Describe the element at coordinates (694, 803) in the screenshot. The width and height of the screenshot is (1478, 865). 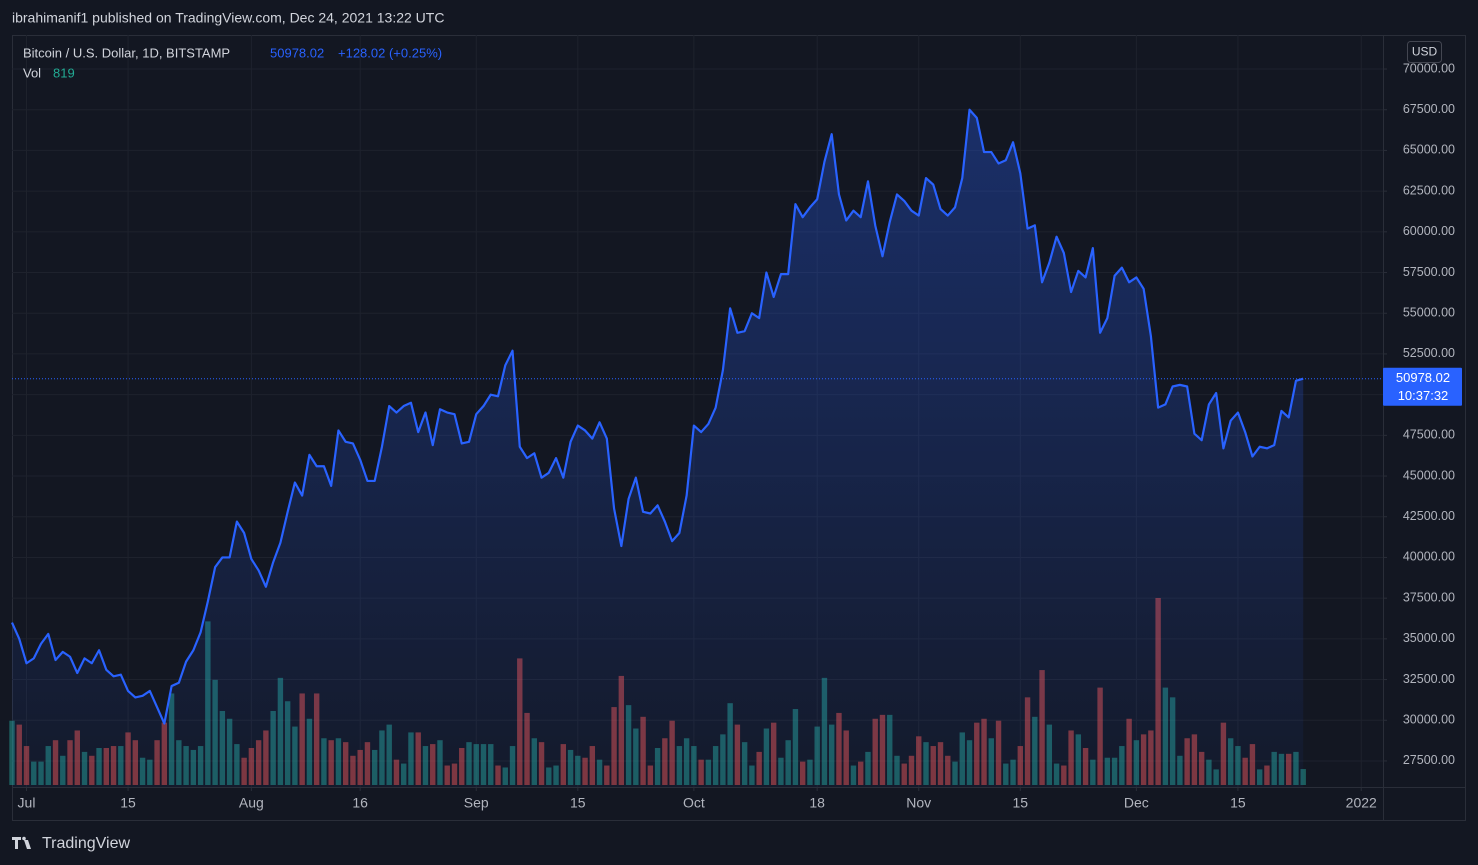
I see `x-tick-label: Oct` at that location.